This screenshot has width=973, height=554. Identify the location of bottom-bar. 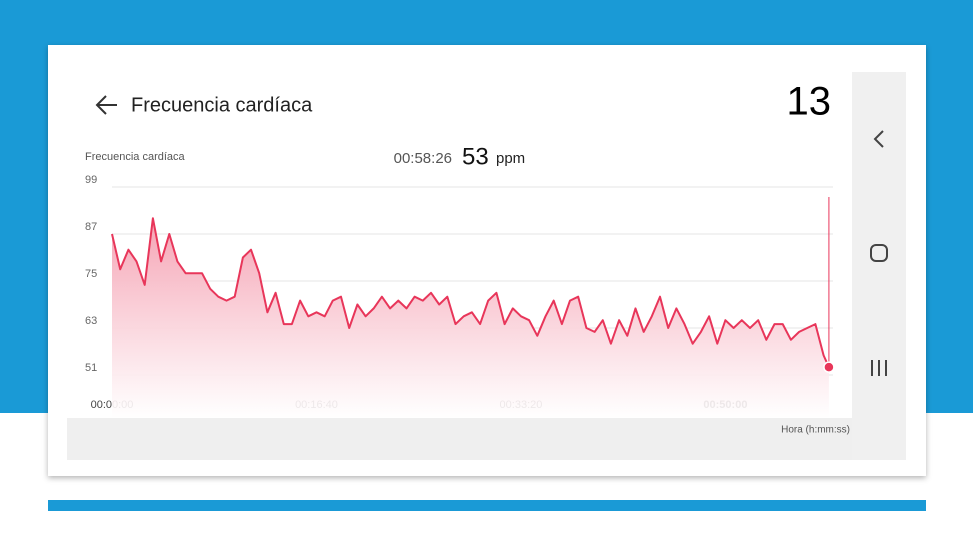
(487, 505).